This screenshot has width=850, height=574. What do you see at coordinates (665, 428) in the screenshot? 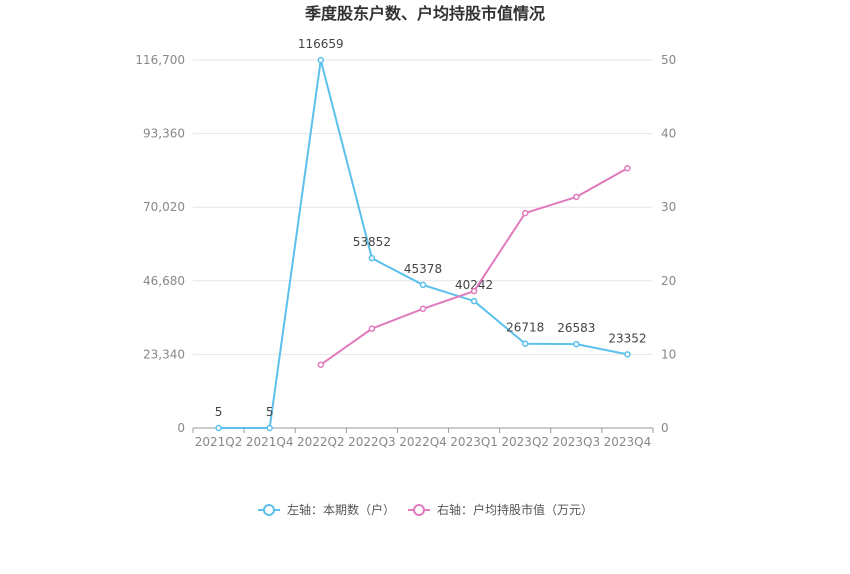
I see `right-tick-label: 0` at bounding box center [665, 428].